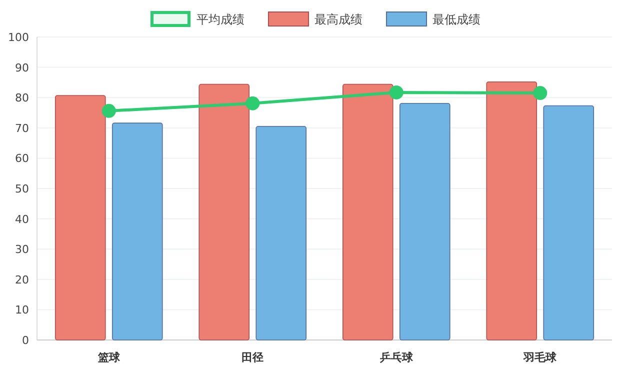 Image resolution: width=627 pixels, height=373 pixels. Describe the element at coordinates (22, 219) in the screenshot. I see `y-tick-label: 40` at that location.